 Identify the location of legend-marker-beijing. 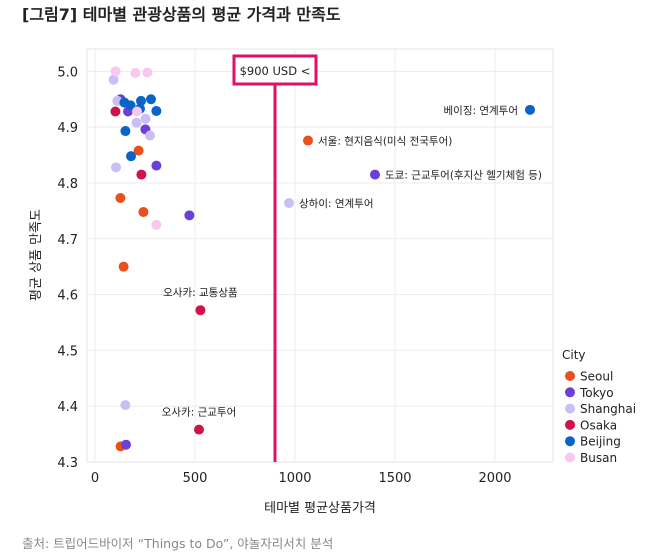
(570, 441).